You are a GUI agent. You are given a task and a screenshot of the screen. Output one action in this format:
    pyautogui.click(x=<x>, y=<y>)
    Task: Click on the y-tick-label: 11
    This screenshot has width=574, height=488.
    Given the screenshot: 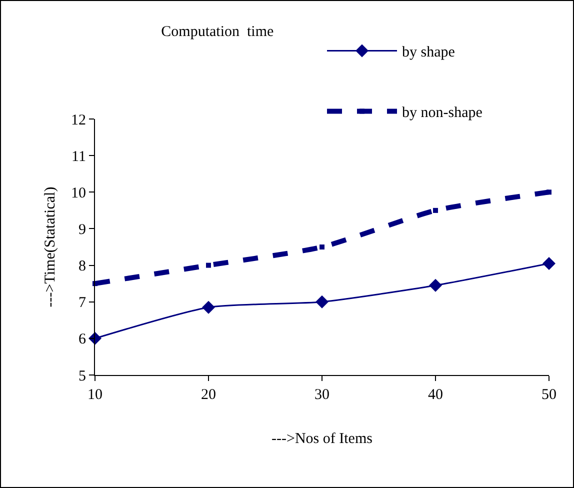 What is the action you would take?
    pyautogui.click(x=79, y=156)
    